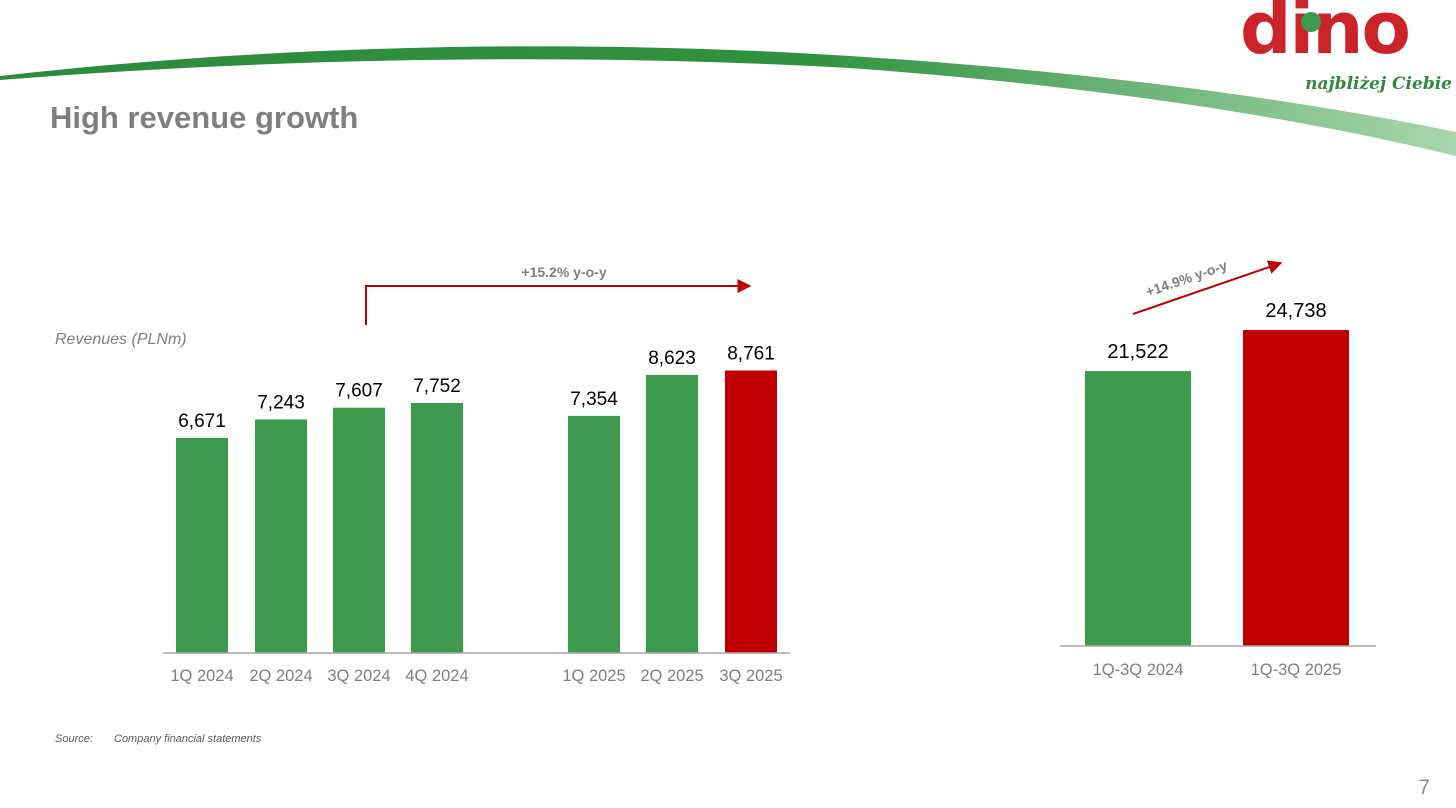 The height and width of the screenshot is (808, 1456). Describe the element at coordinates (358, 676) in the screenshot. I see `x-tick-label-3: 3Q 2024` at that location.